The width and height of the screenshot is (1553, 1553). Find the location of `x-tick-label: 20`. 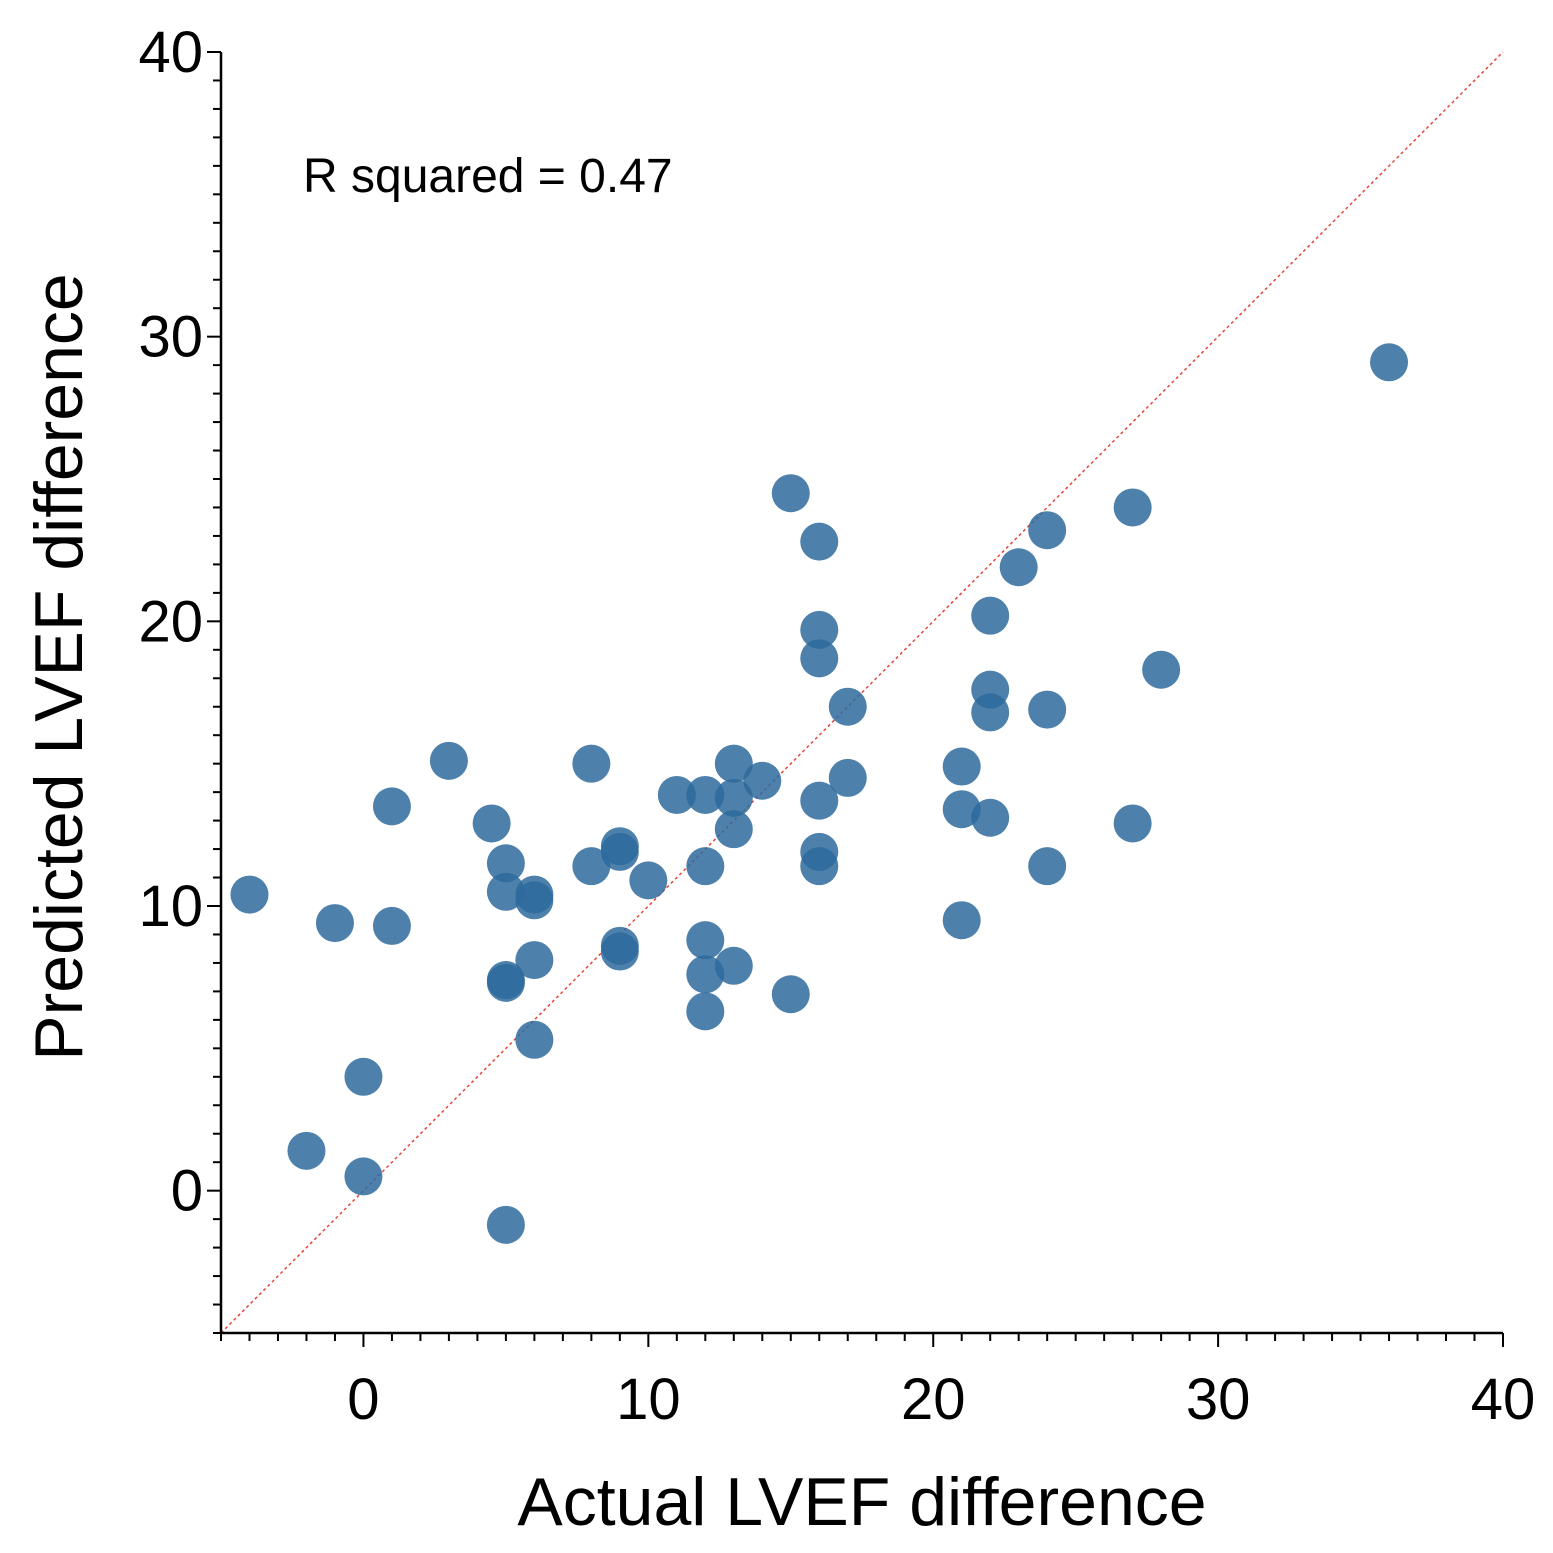

x-tick-label: 20 is located at coordinates (933, 1399).